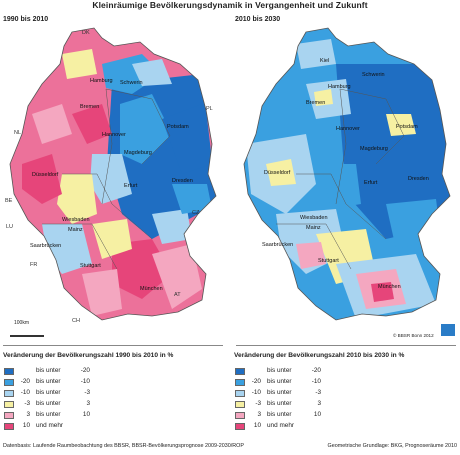  Describe the element at coordinates (346, 345) in the screenshot. I see `divider-right` at that location.